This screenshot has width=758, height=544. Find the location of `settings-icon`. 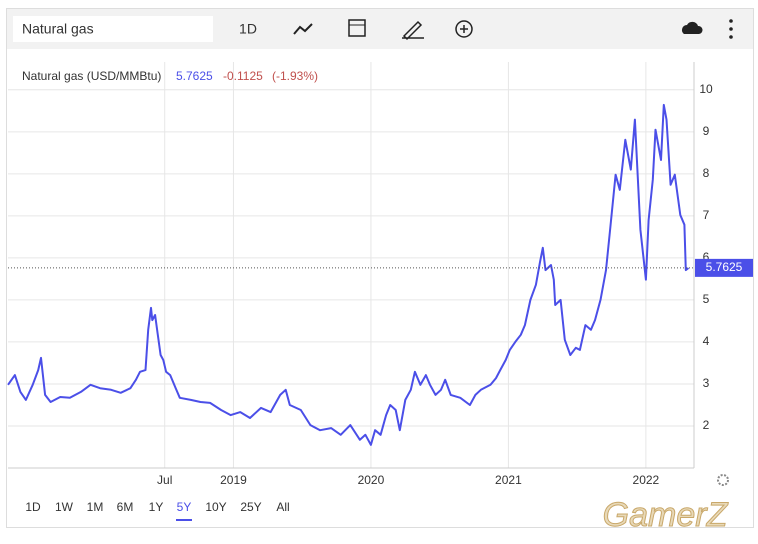

settings-icon is located at coordinates (723, 480).